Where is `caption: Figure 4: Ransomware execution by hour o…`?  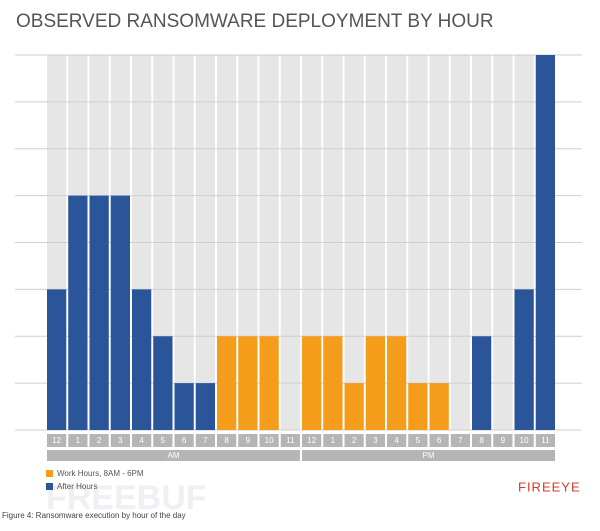 caption: Figure 4: Ransomware execution by hour o… is located at coordinates (94, 515).